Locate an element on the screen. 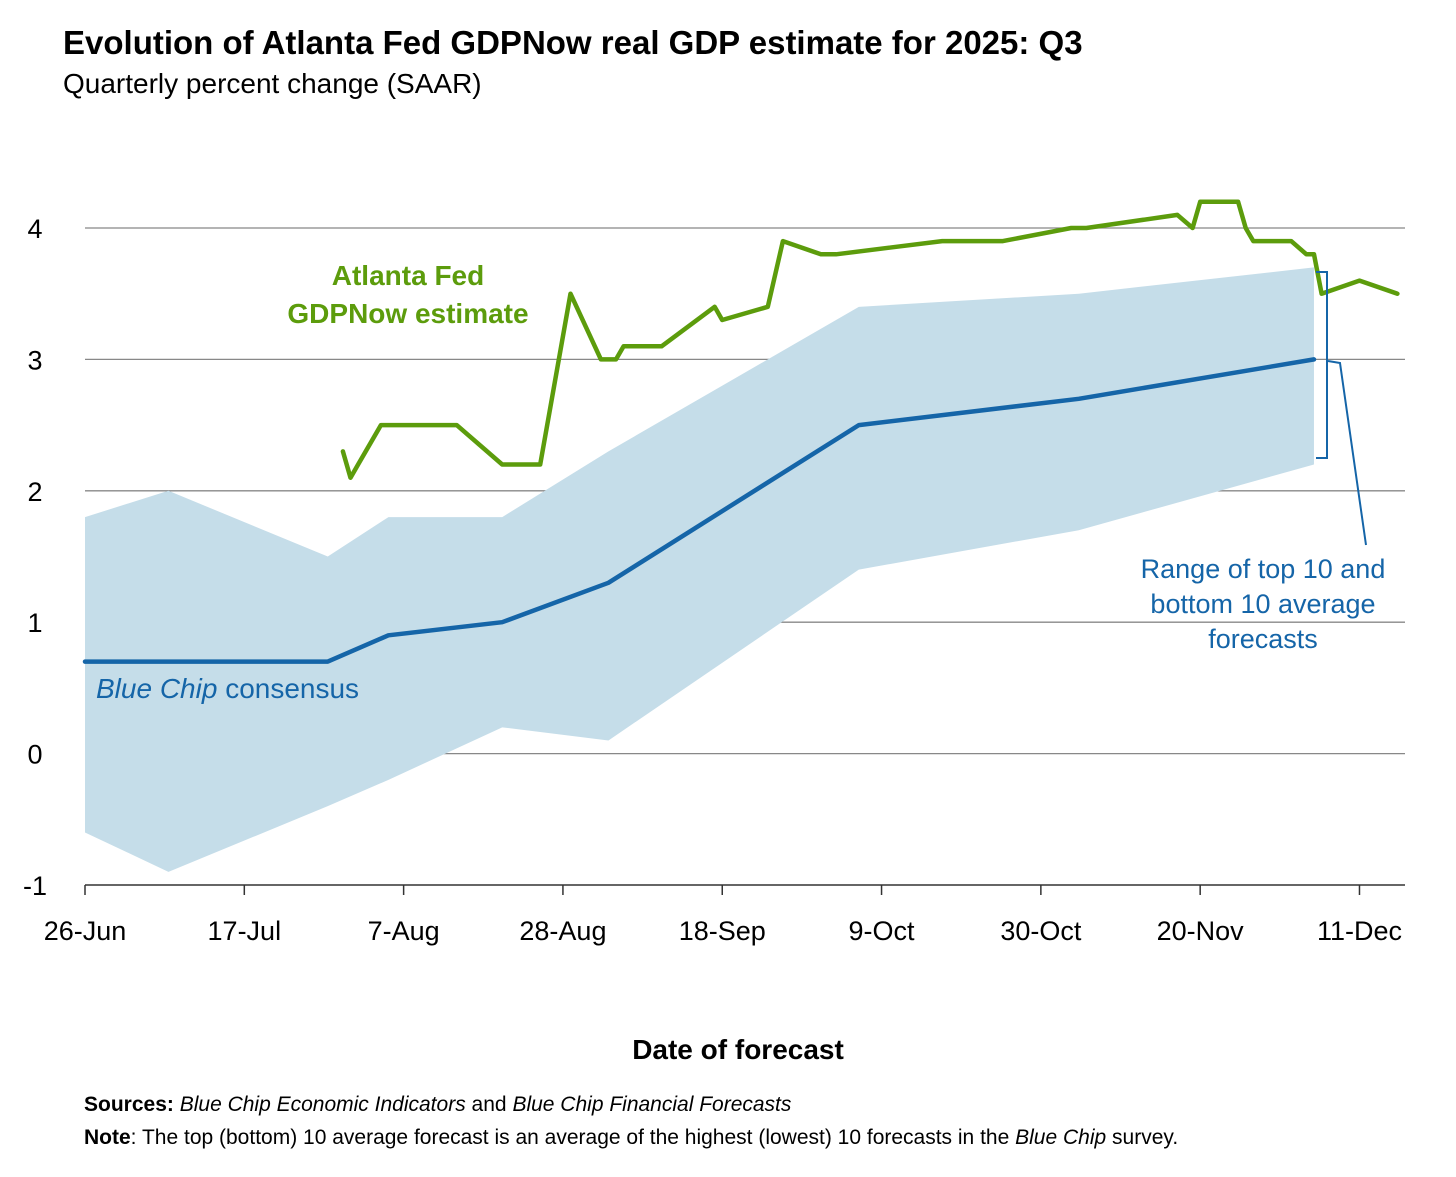  x-tick-label: 18-Sep is located at coordinates (722, 931).